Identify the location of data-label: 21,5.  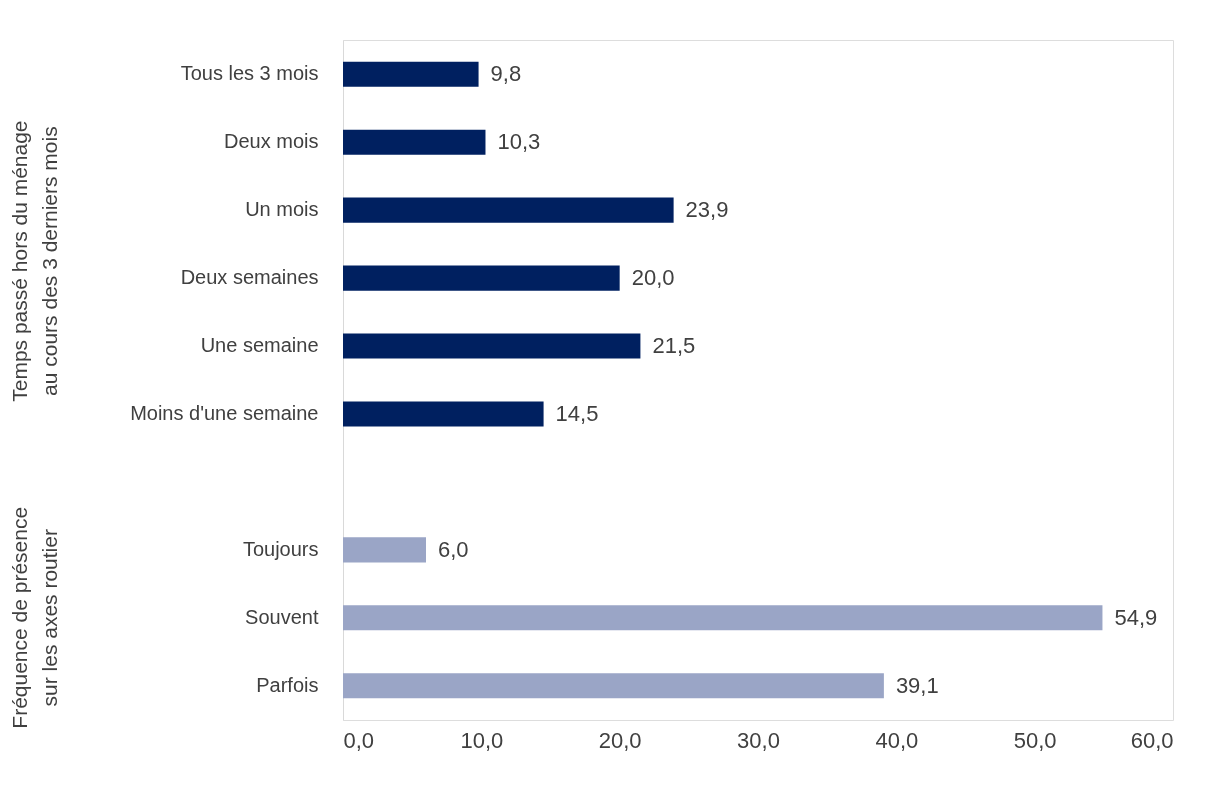
(674, 346).